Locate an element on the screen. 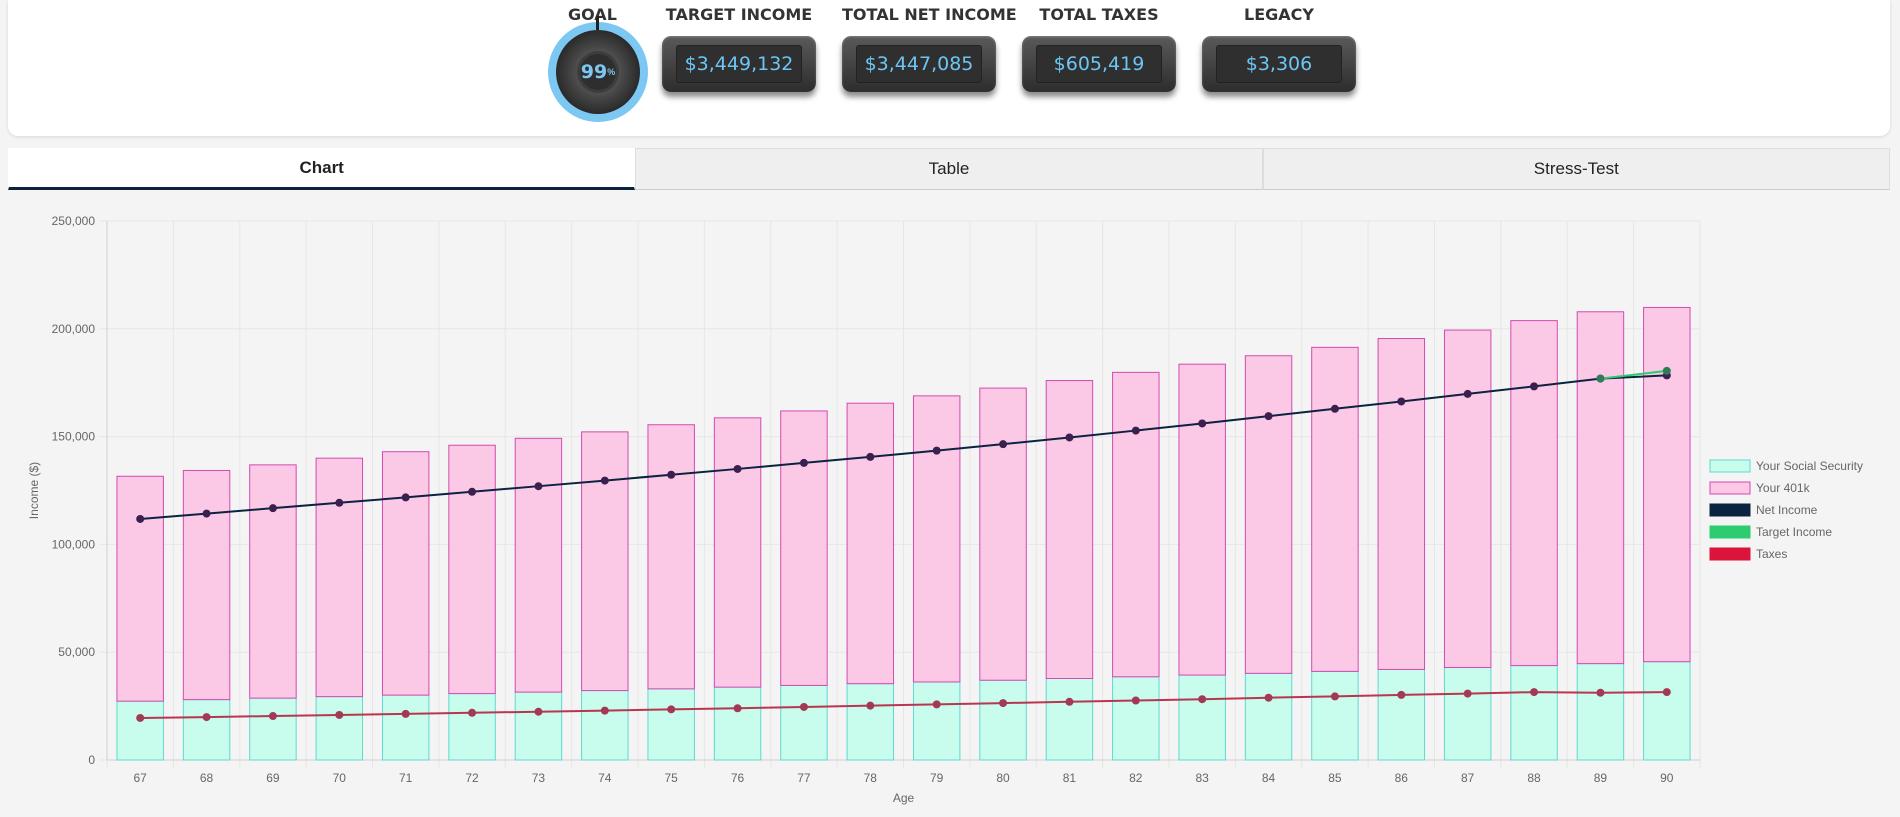  target-income-point is located at coordinates (1600, 378).